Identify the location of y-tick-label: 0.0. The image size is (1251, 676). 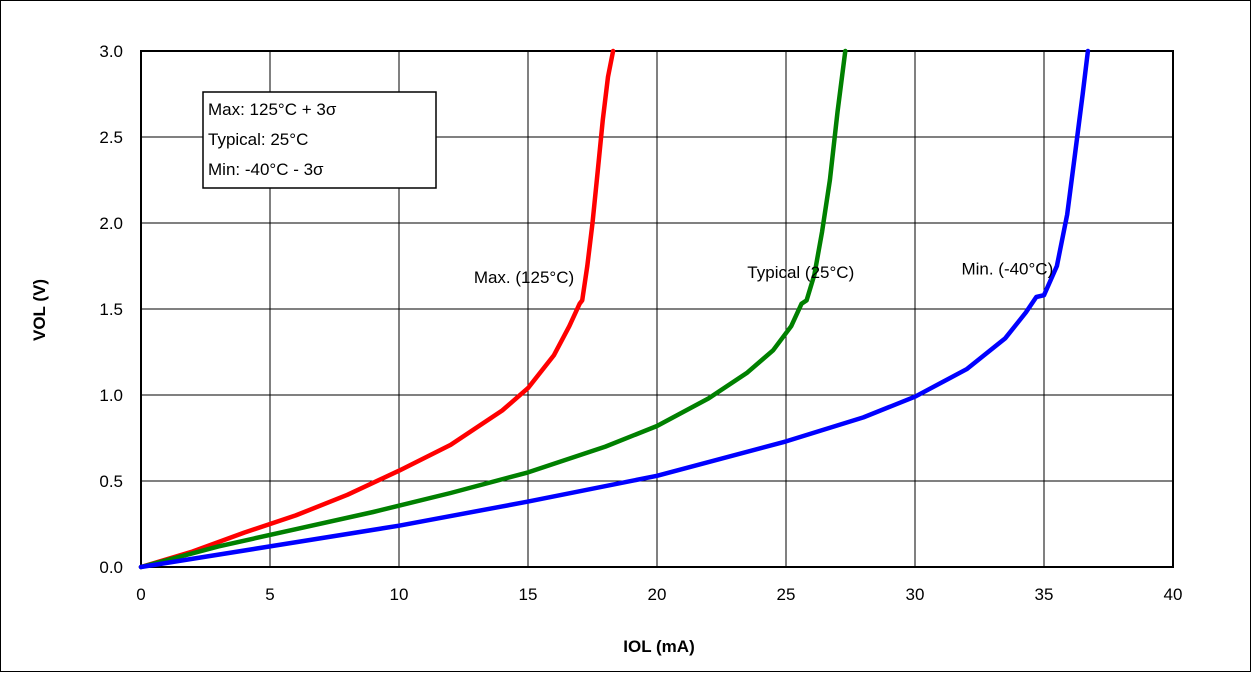
(111, 567).